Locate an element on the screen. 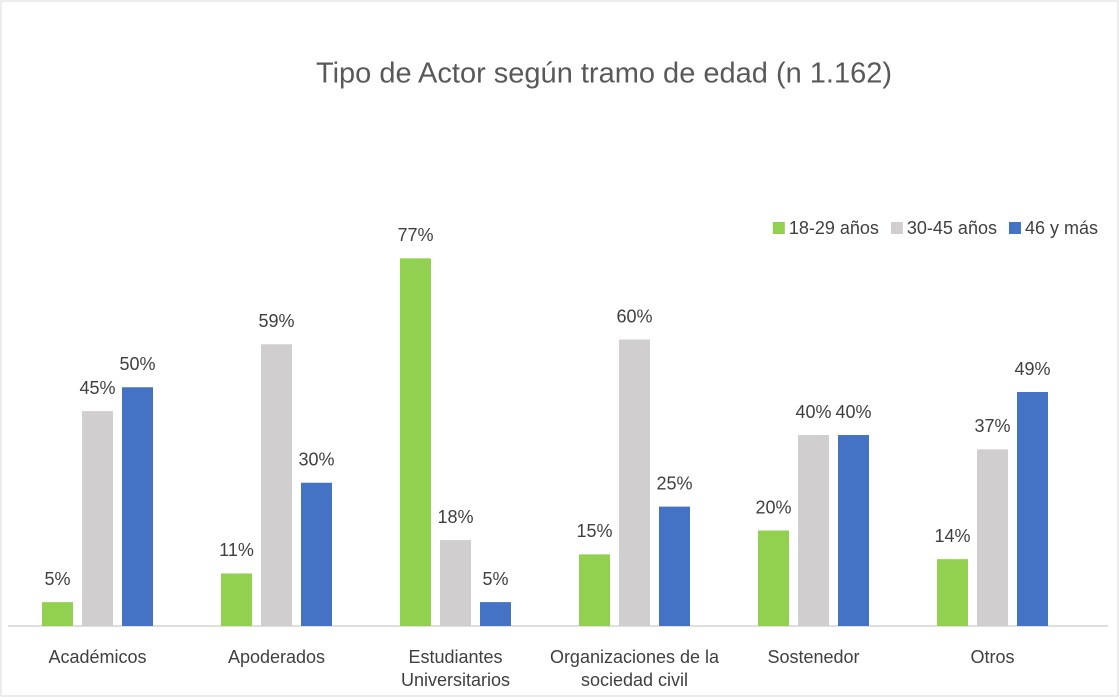 The width and height of the screenshot is (1119, 697). x-tick-label: Sostenedor is located at coordinates (813, 657).